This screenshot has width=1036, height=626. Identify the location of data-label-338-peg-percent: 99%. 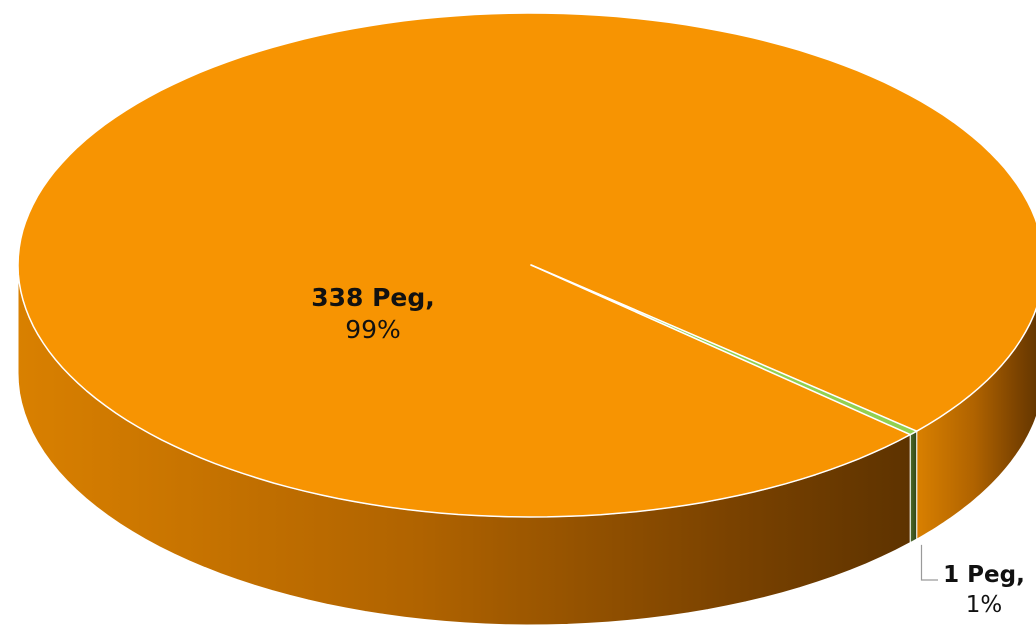
(373, 329).